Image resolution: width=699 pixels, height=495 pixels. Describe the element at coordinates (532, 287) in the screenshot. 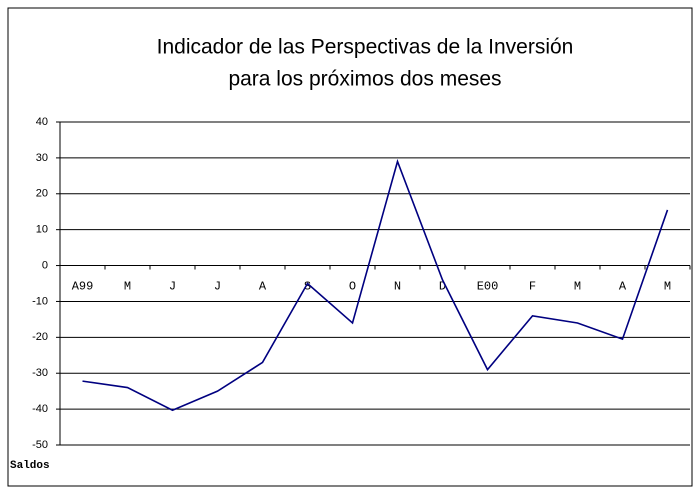

I see `x-tick-label: F` at that location.